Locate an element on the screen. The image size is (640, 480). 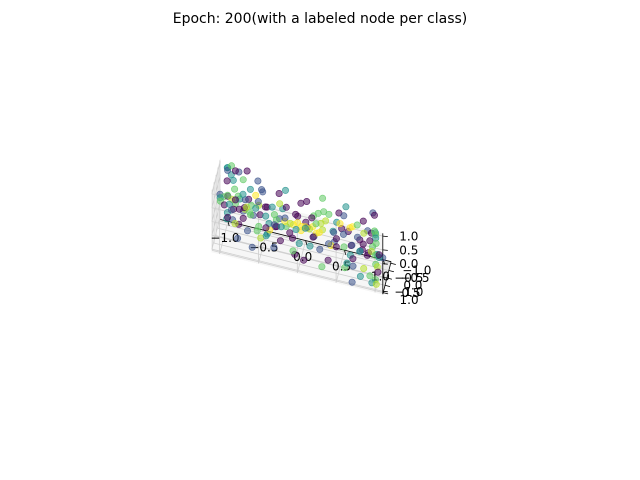
y-tick-label: 0.0 is located at coordinates (412, 285).